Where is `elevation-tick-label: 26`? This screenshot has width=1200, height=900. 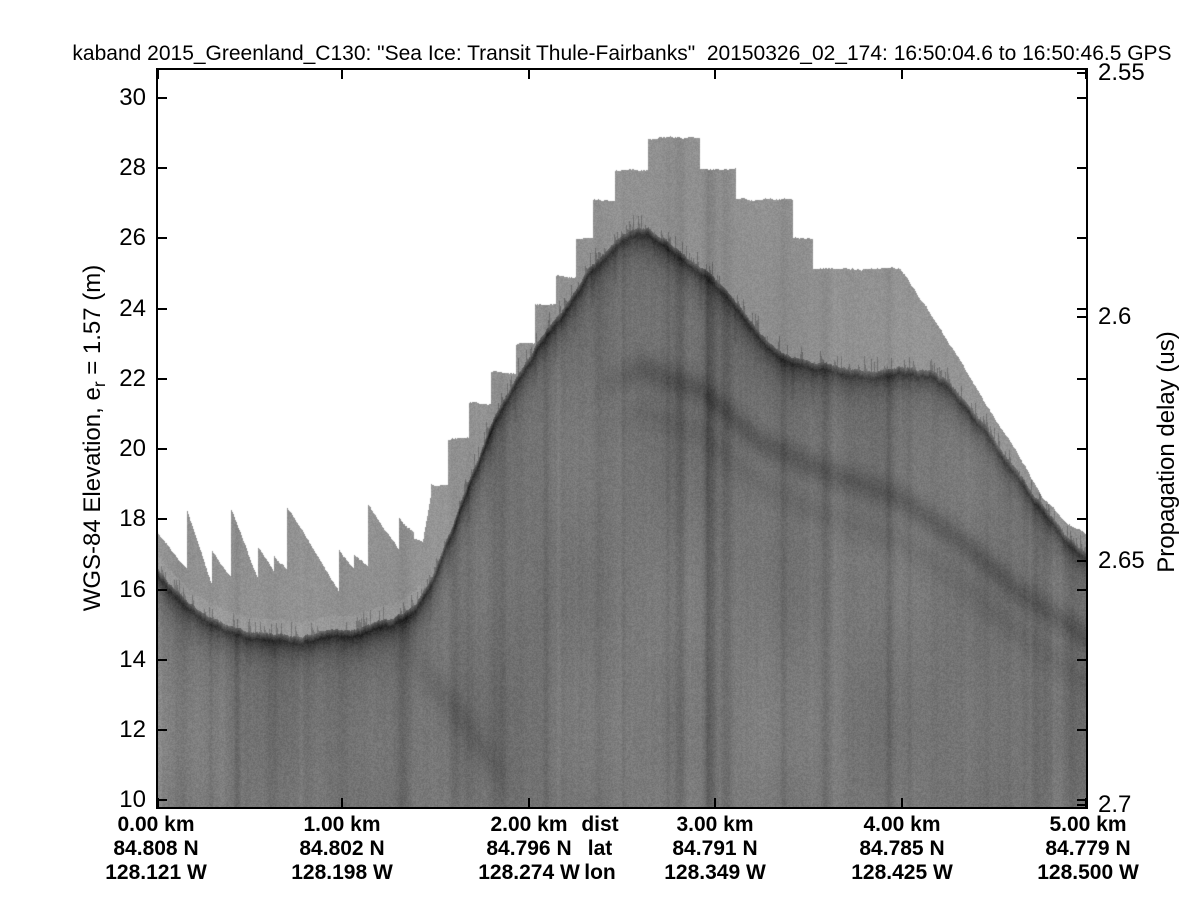 elevation-tick-label: 26 is located at coordinates (132, 237).